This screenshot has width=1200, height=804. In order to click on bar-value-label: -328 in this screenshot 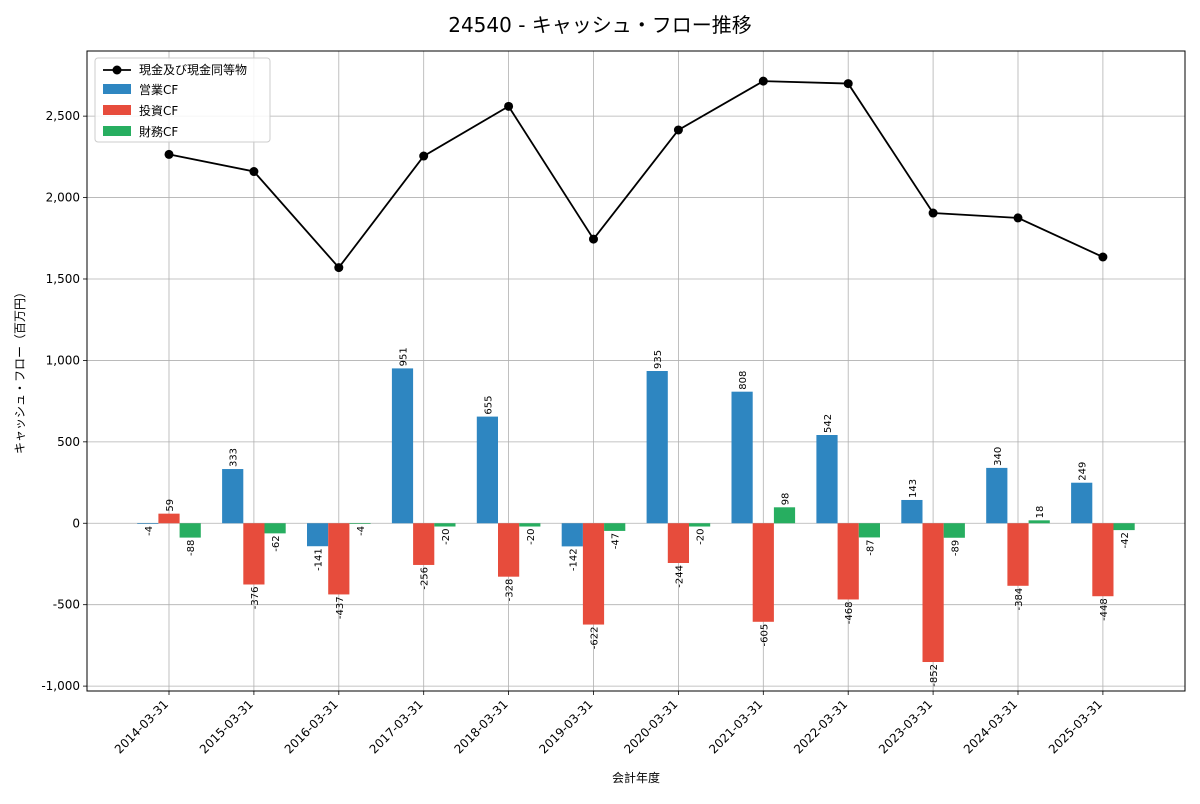, I will do `click(510, 590)`.